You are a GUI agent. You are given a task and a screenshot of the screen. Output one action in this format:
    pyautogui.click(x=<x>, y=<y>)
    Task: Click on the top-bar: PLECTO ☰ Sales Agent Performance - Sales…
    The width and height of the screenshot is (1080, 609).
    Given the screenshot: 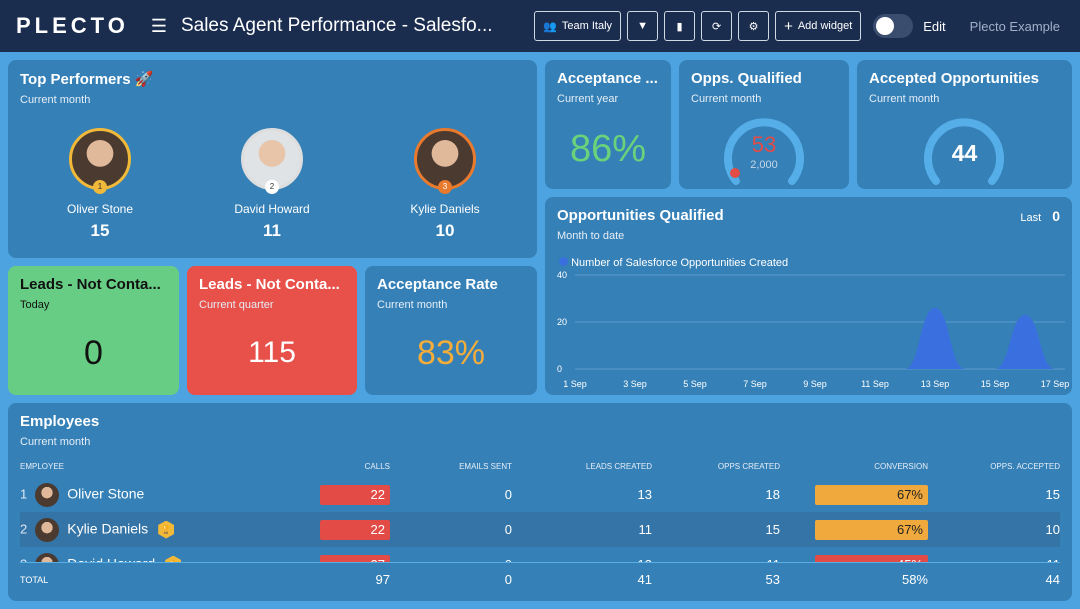 What is the action you would take?
    pyautogui.click(x=540, y=26)
    